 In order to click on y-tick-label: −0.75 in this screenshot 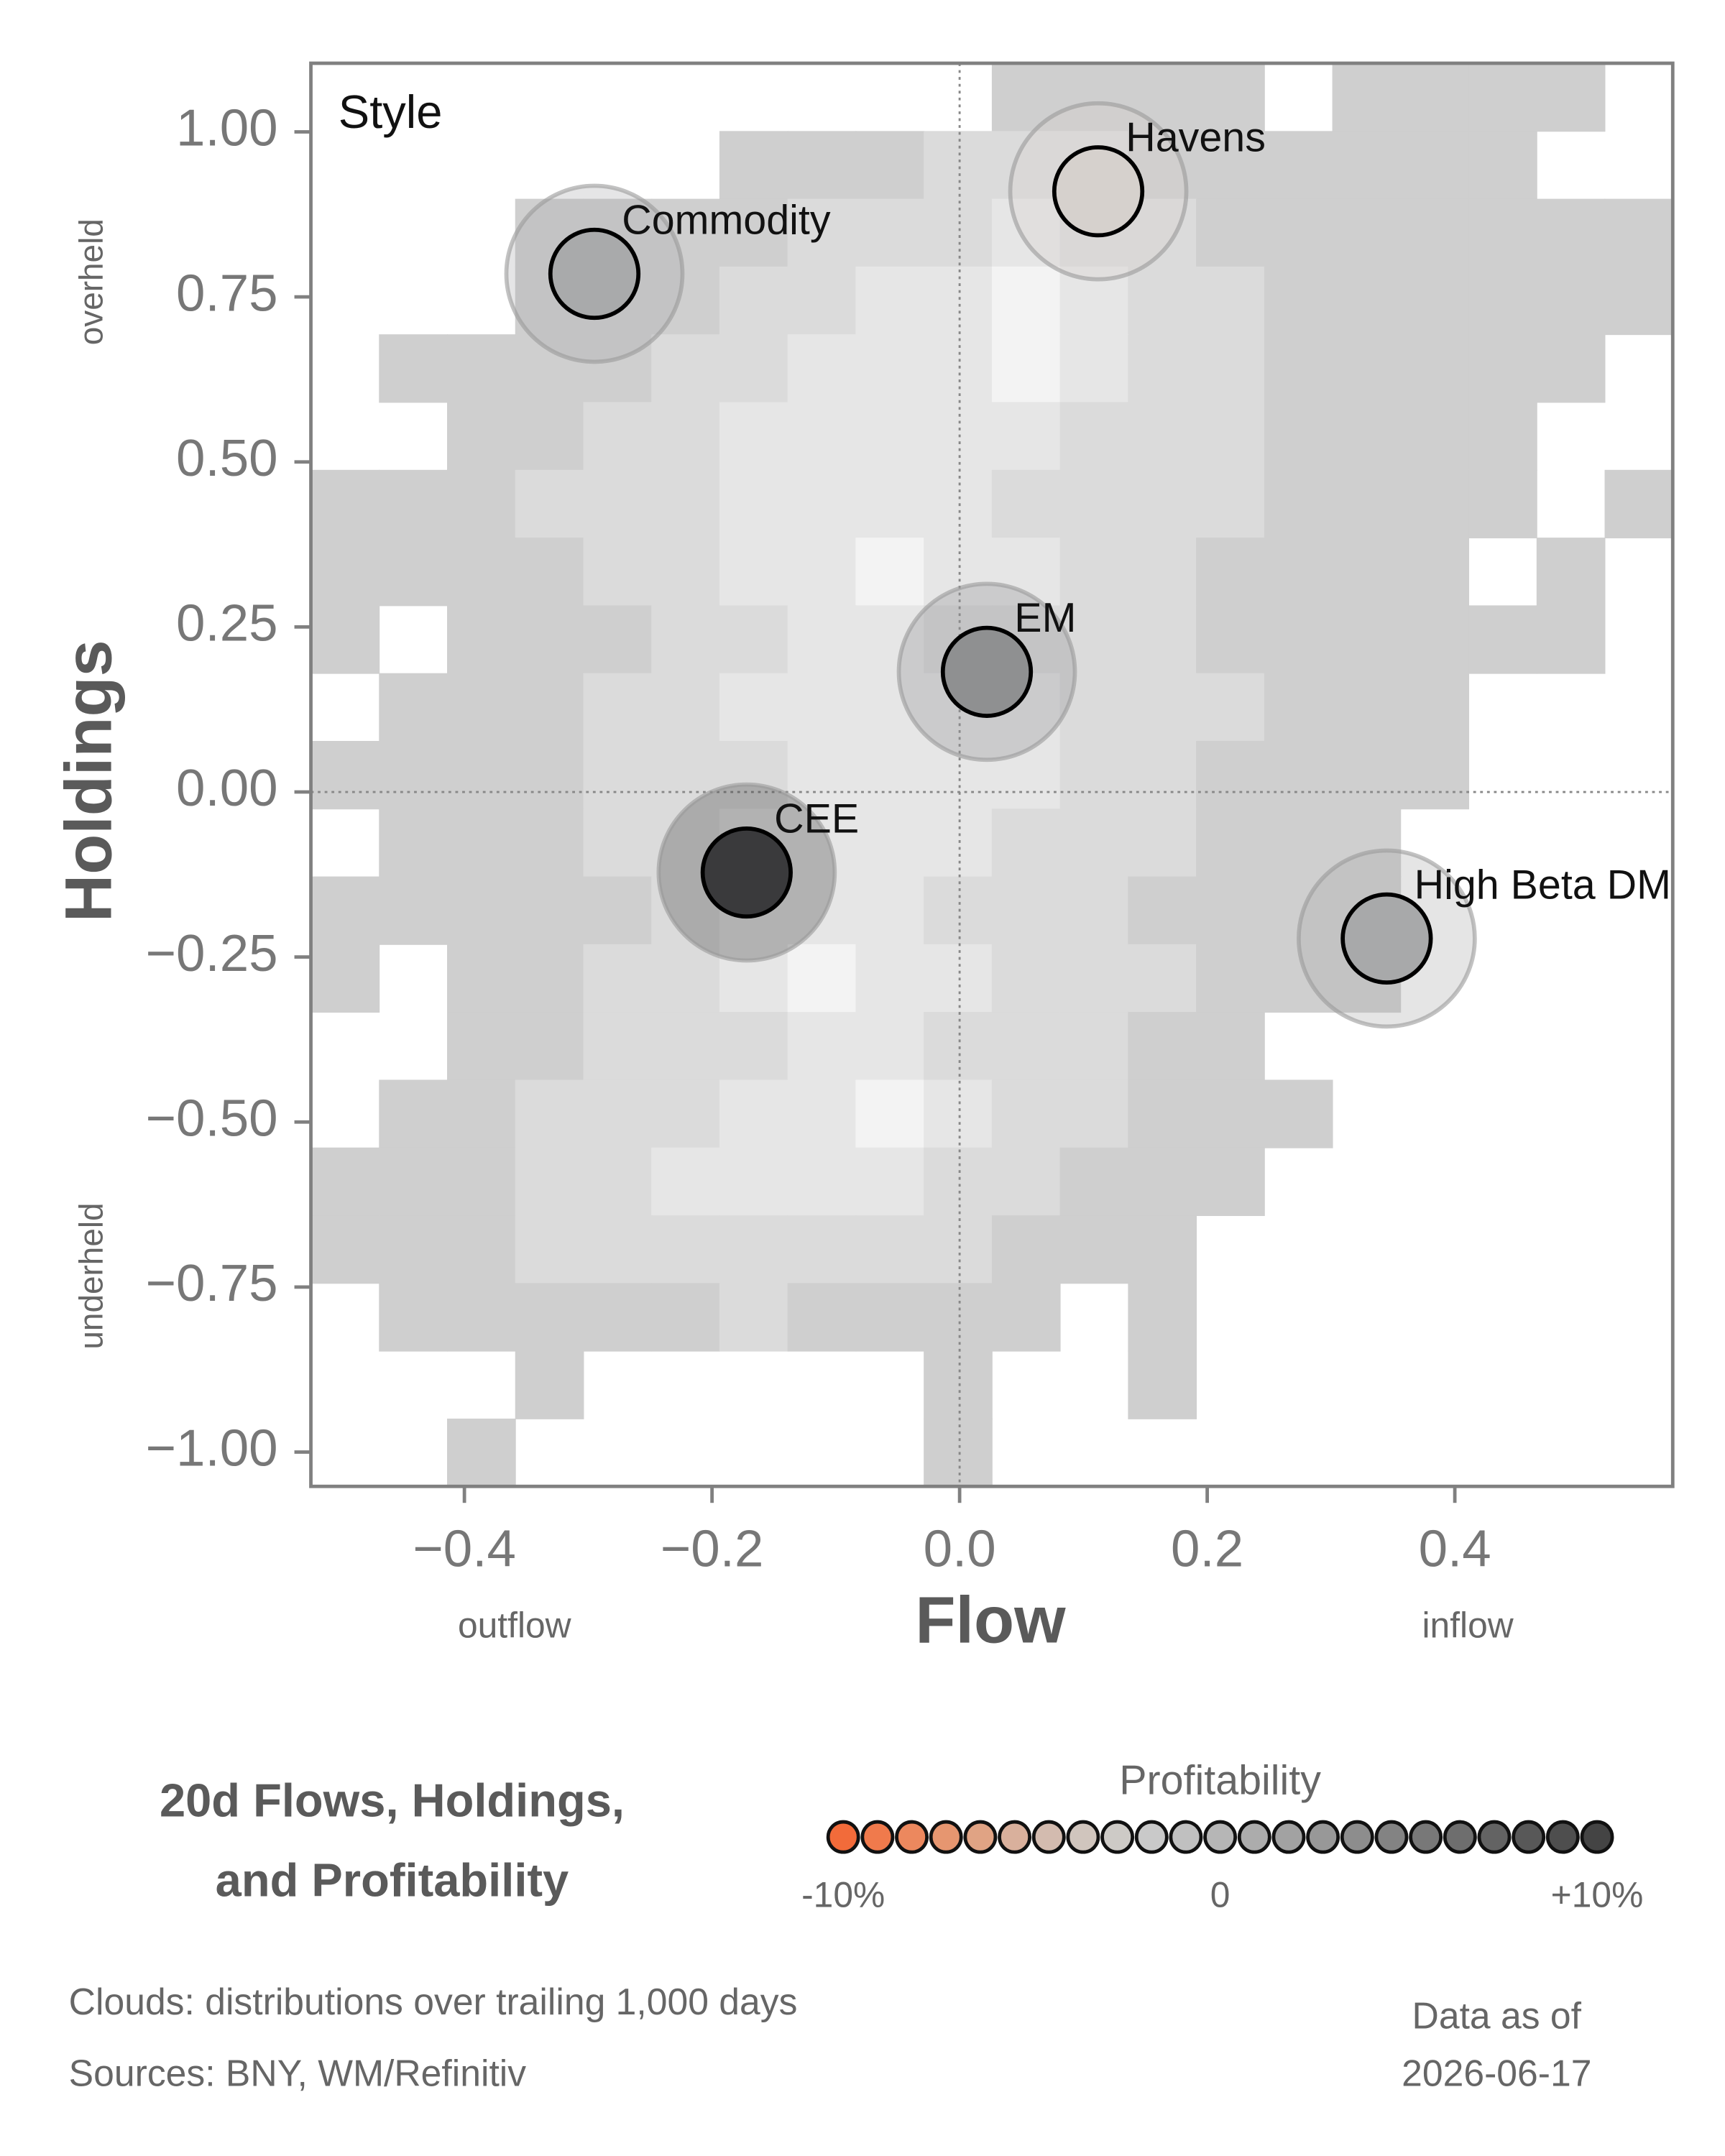, I will do `click(212, 1283)`.